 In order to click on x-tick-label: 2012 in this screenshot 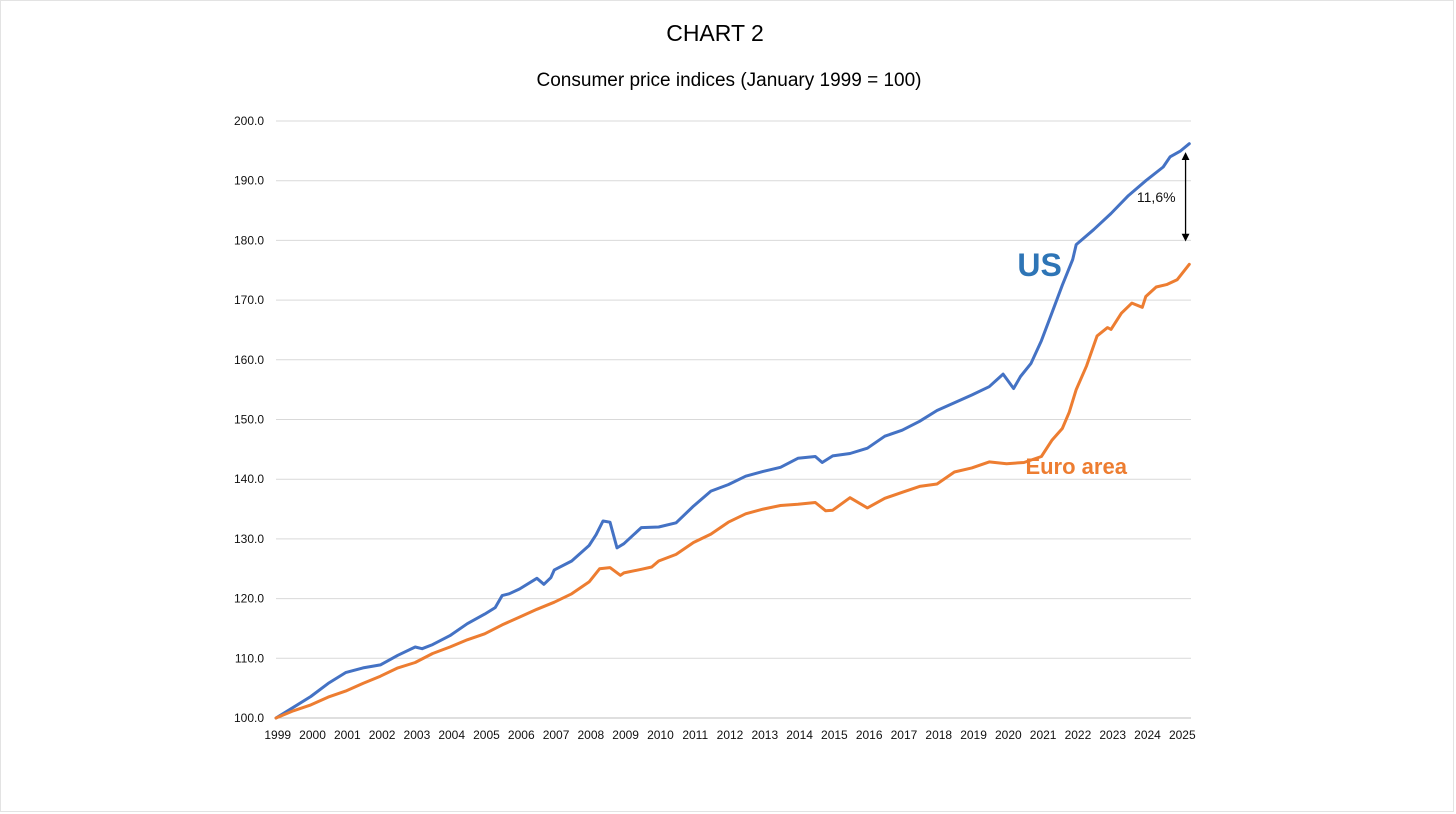, I will do `click(730, 735)`.